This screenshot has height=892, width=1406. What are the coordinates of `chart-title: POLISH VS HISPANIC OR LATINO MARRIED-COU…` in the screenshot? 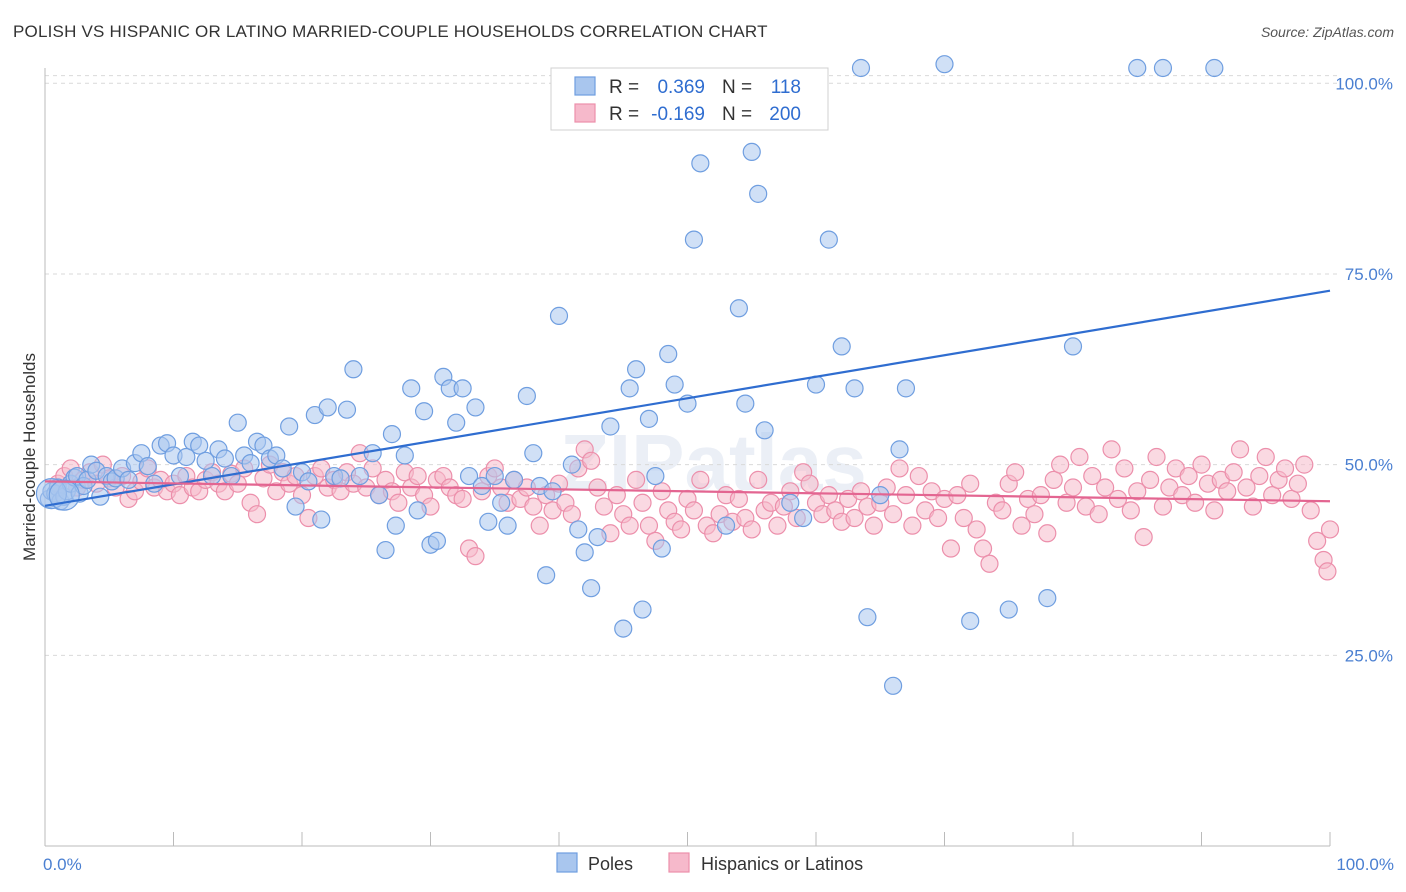 It's located at (390, 31).